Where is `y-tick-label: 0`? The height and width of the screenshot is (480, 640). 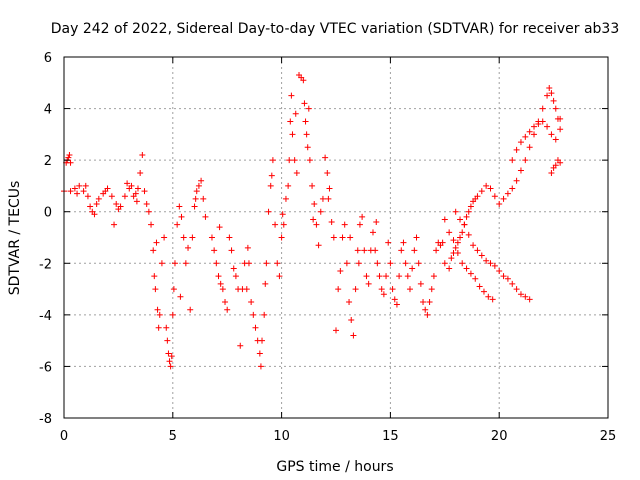 y-tick-label: 0 is located at coordinates (48, 213).